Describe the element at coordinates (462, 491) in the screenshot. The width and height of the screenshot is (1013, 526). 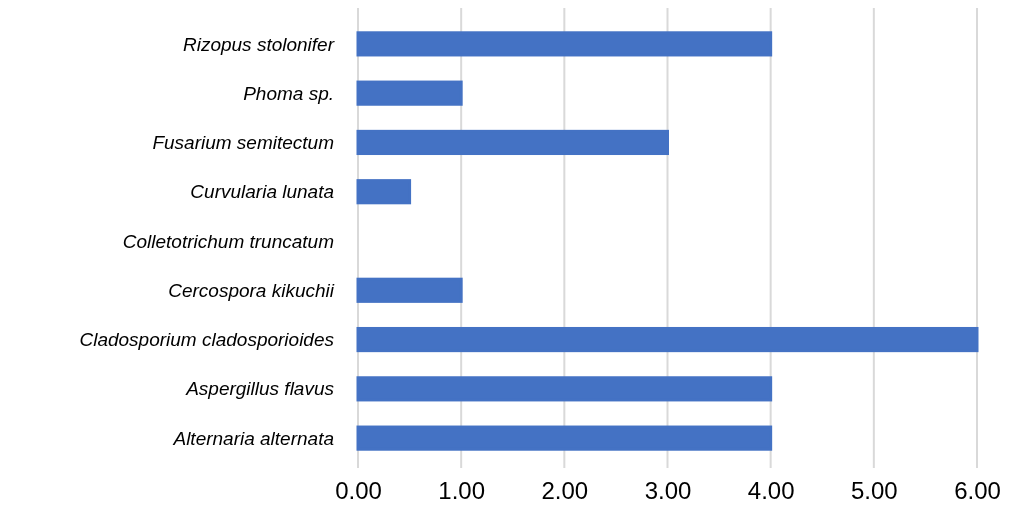
I see `x-tick-label: 1.00` at that location.